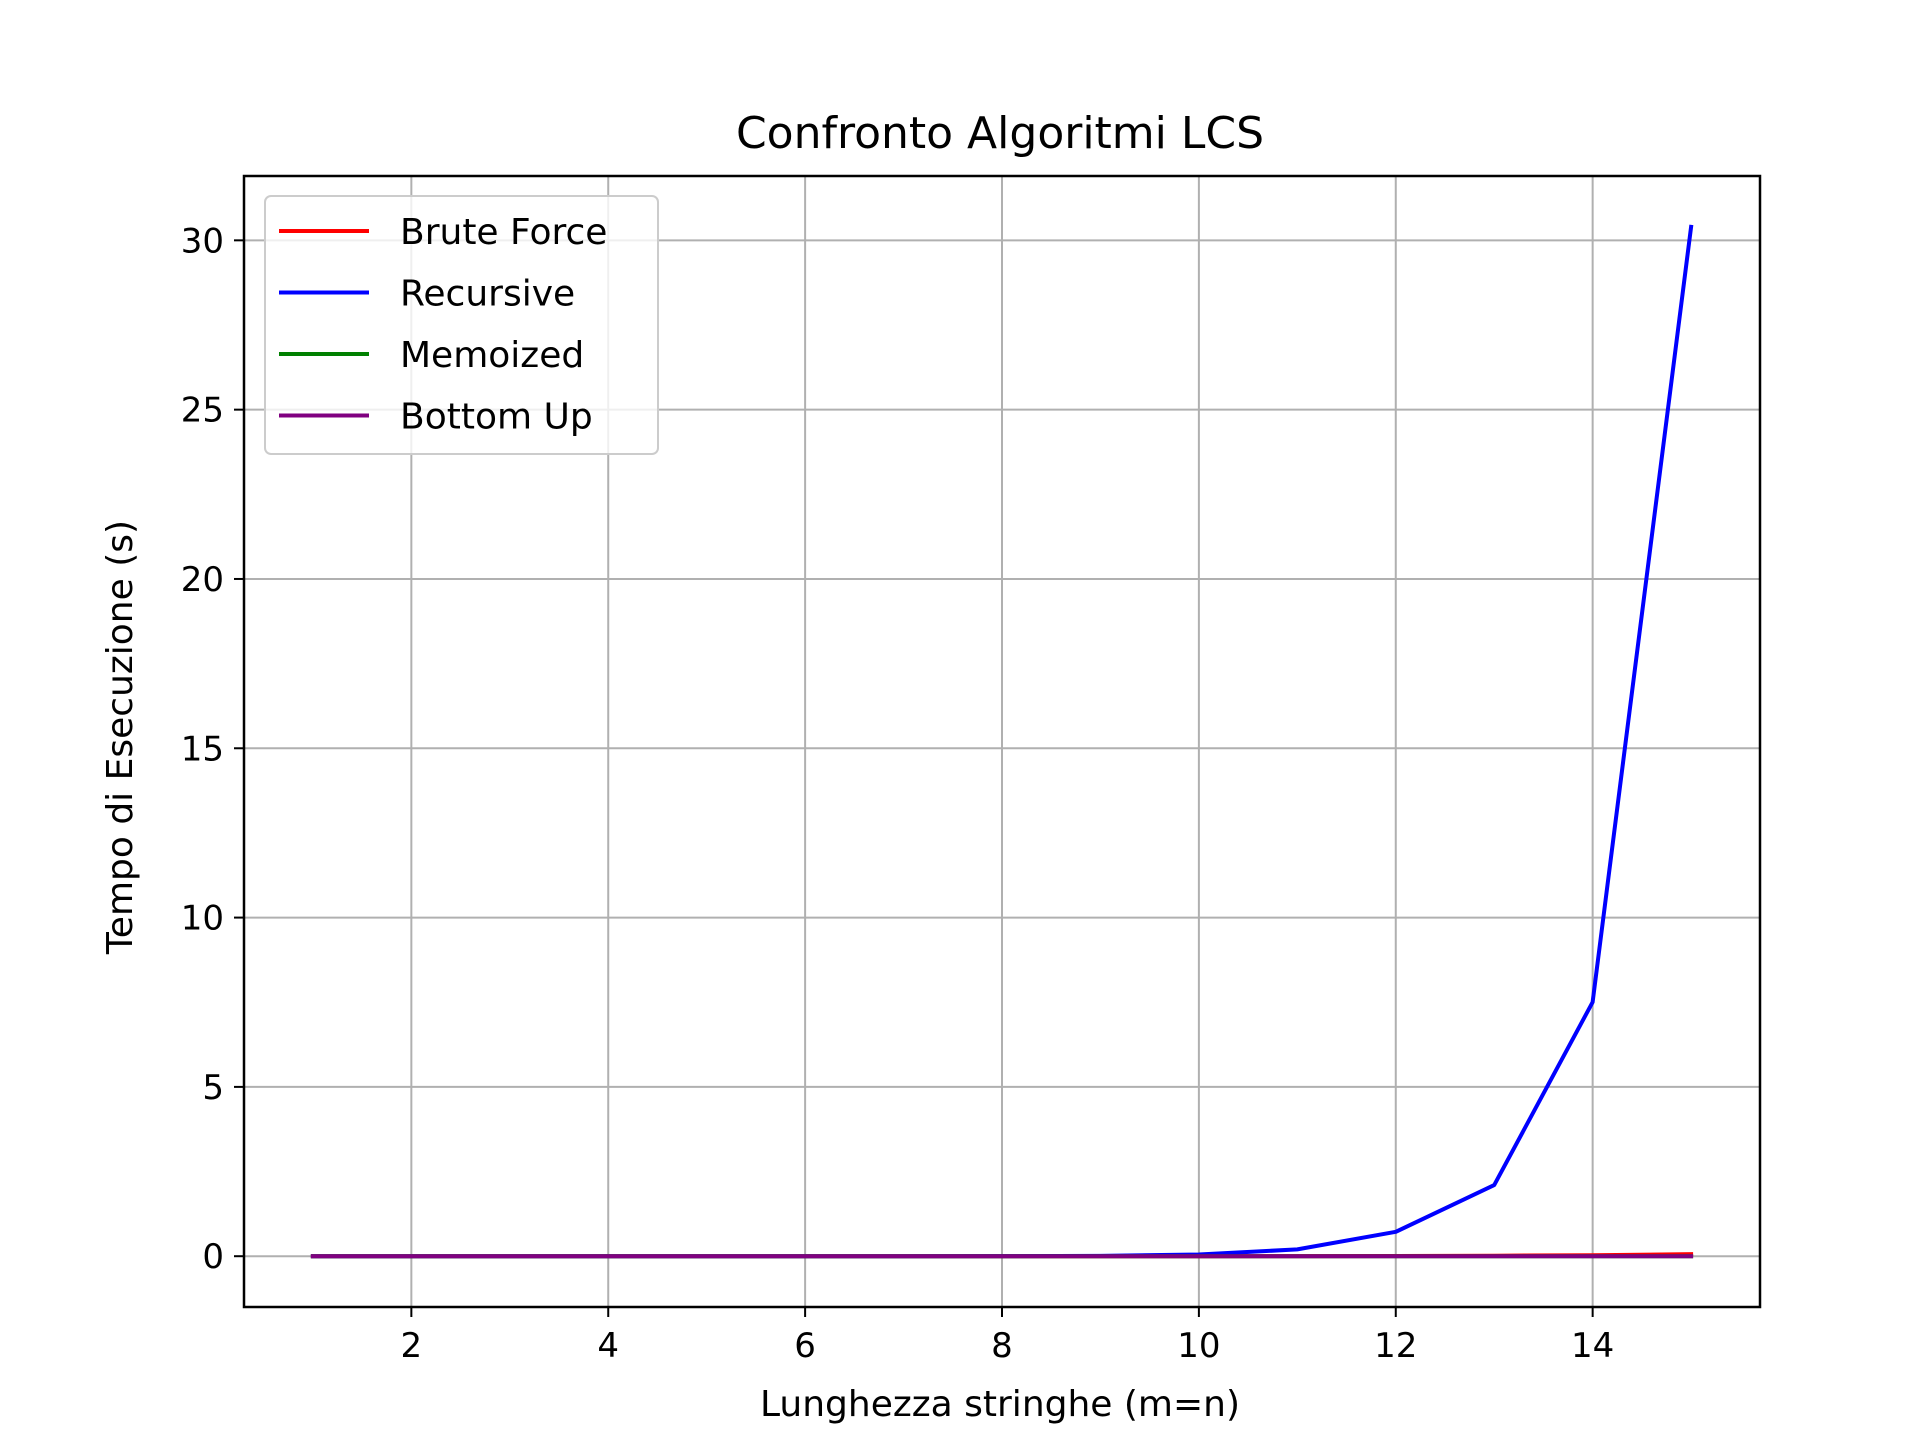 The height and width of the screenshot is (1445, 1920). I want to click on x-tick-label: 12, so click(1395, 1346).